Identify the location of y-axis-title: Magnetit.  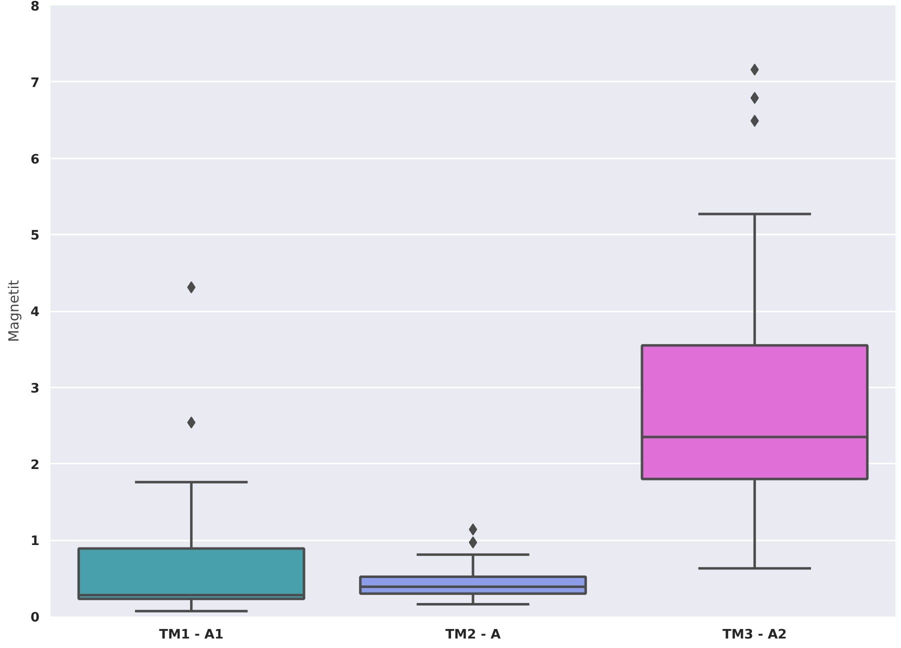
(14, 311).